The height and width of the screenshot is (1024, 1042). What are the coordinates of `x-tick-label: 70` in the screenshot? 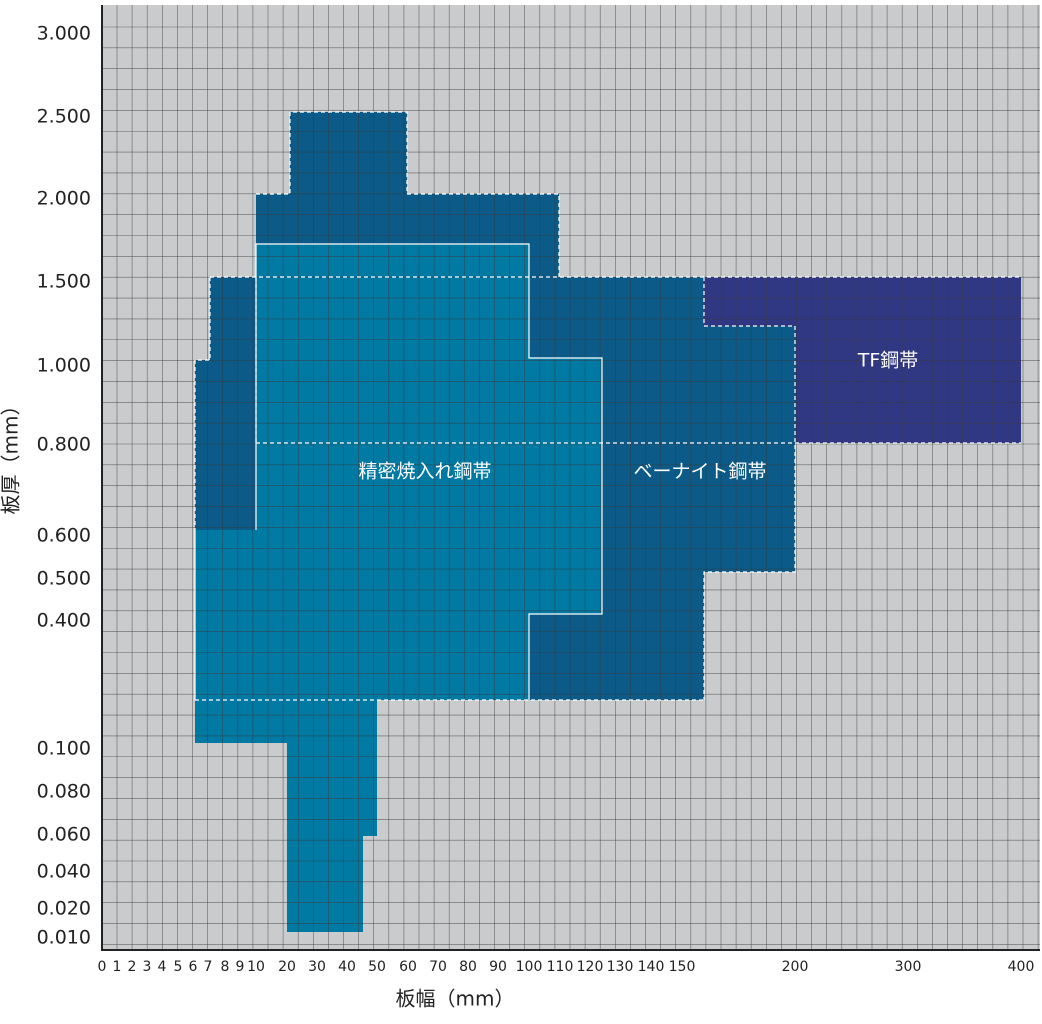 It's located at (438, 967).